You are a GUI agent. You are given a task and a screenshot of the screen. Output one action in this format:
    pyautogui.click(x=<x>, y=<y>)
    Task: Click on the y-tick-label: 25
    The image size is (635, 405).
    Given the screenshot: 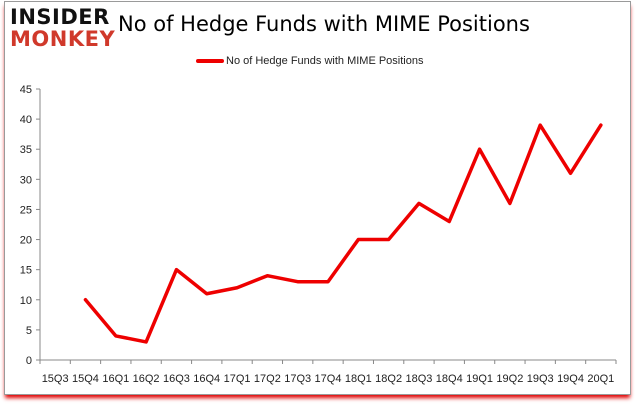 What is the action you would take?
    pyautogui.click(x=26, y=210)
    